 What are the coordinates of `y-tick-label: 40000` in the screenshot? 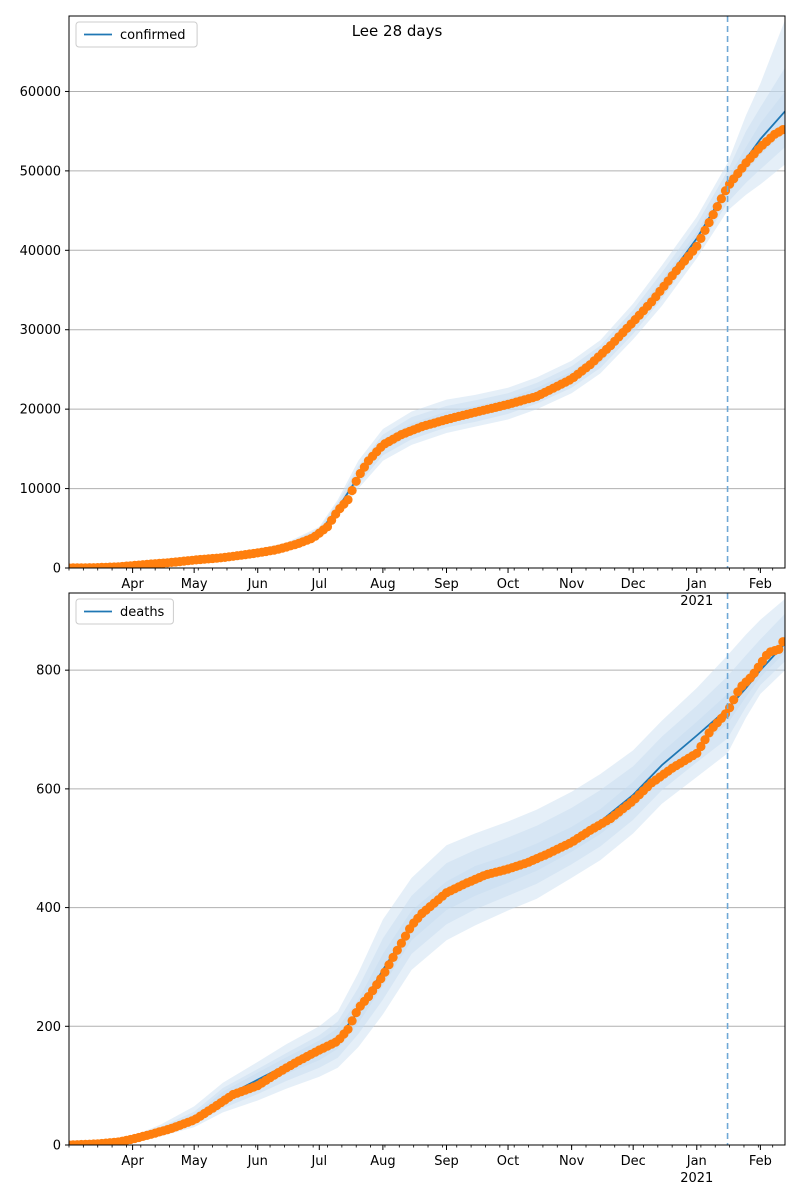 It's located at (40, 251).